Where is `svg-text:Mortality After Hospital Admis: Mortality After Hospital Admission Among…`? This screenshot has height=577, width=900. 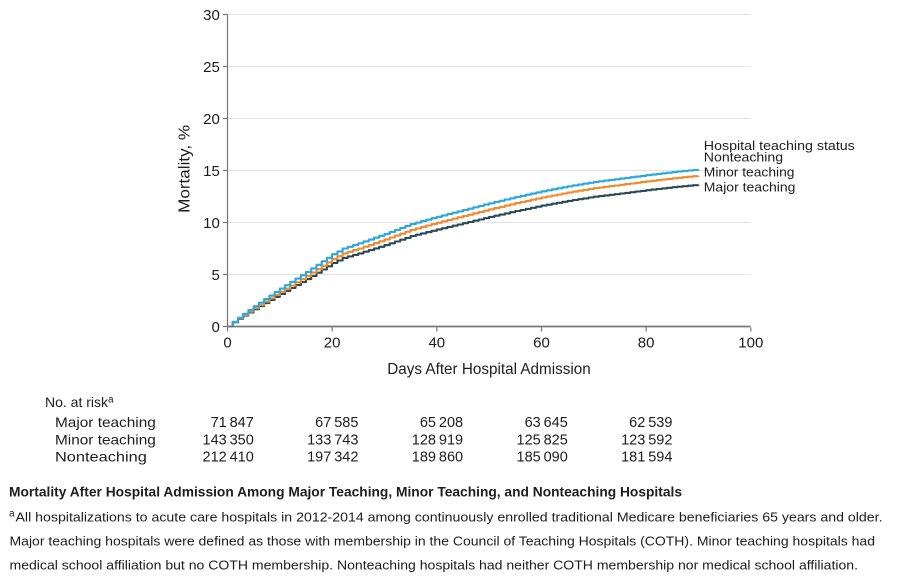 svg-text:Mortality After Hospital Admis: Mortality After Hospital Admission Among… is located at coordinates (345, 491).